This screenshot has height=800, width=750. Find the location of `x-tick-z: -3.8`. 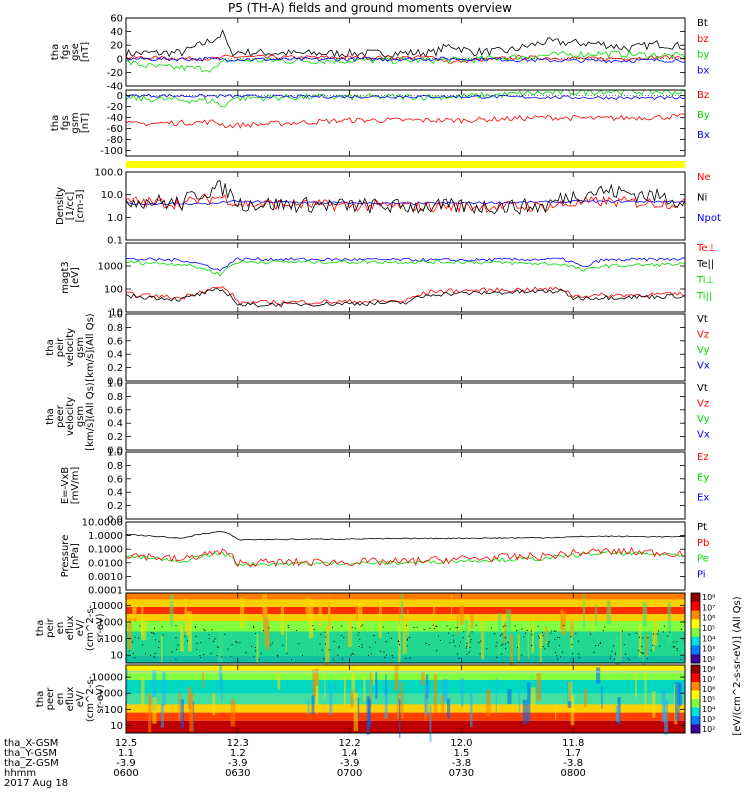

x-tick-z: -3.8 is located at coordinates (573, 763).